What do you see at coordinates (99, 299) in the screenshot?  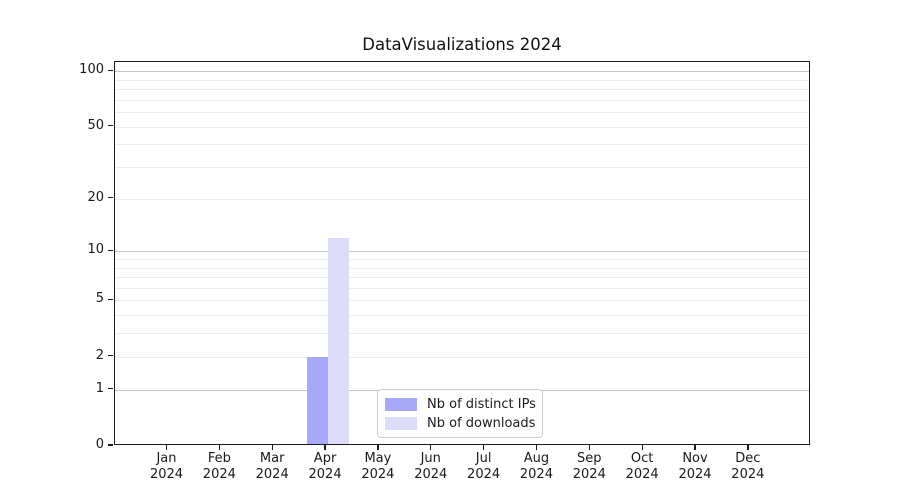 I see `y-tick-label: 5` at bounding box center [99, 299].